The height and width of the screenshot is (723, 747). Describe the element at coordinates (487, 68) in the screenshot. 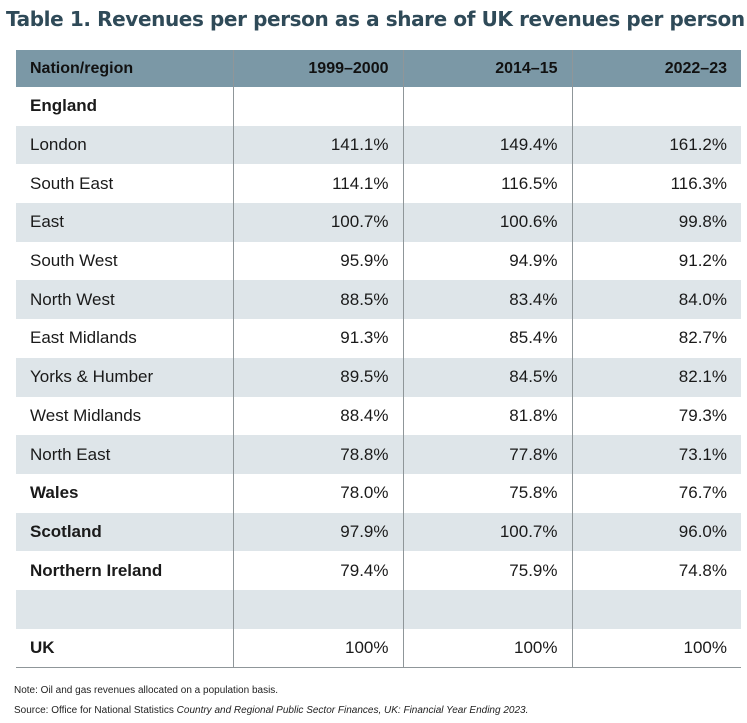

I see `column-header-2014-15: 2014–15` at that location.